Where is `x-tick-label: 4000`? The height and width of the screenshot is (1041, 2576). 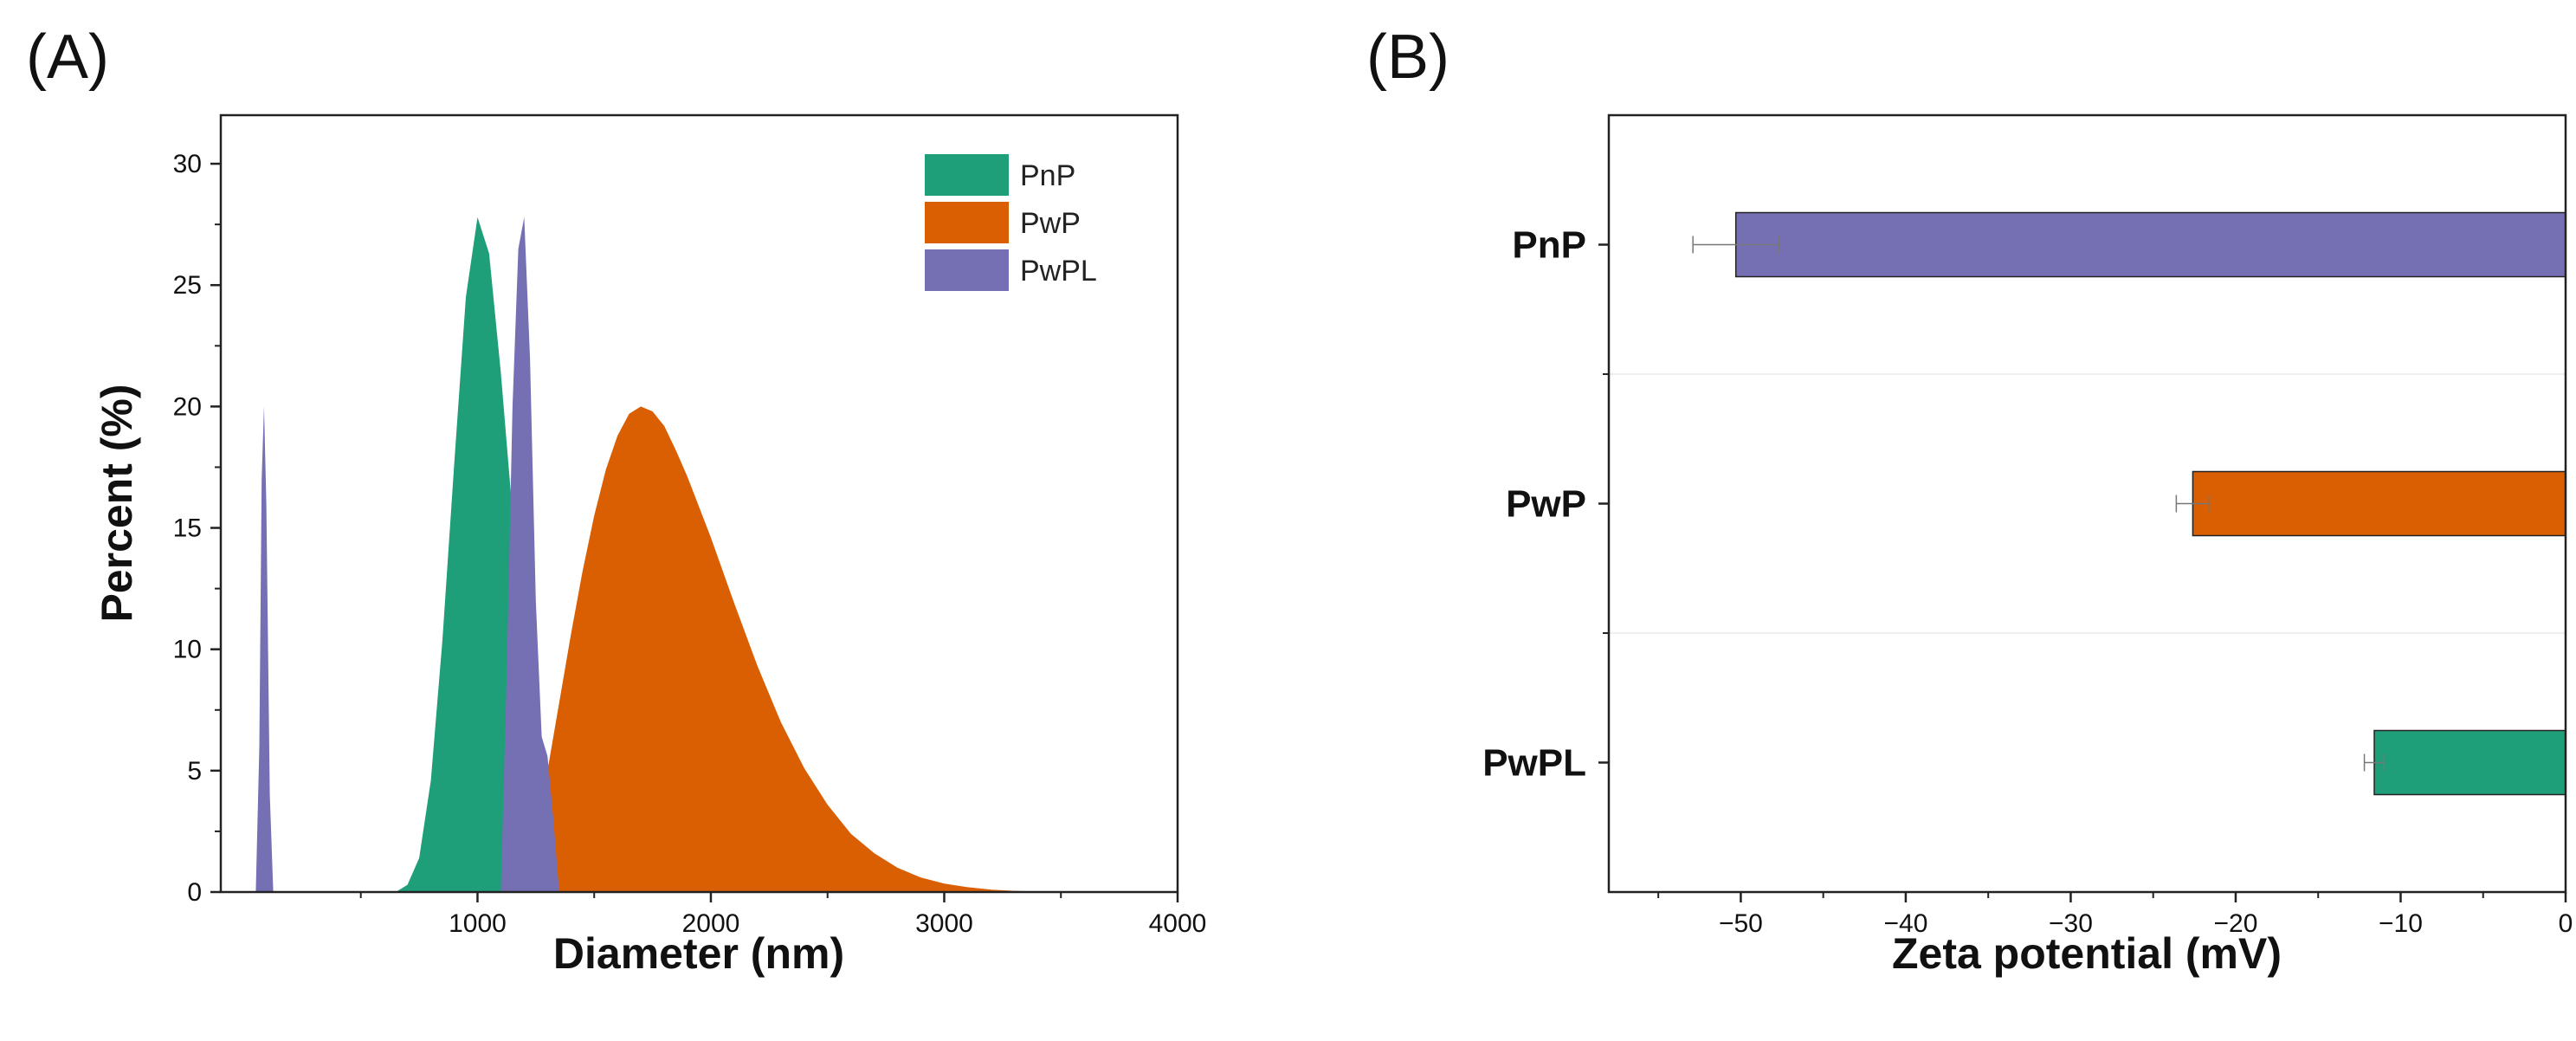 x-tick-label: 4000 is located at coordinates (1178, 923).